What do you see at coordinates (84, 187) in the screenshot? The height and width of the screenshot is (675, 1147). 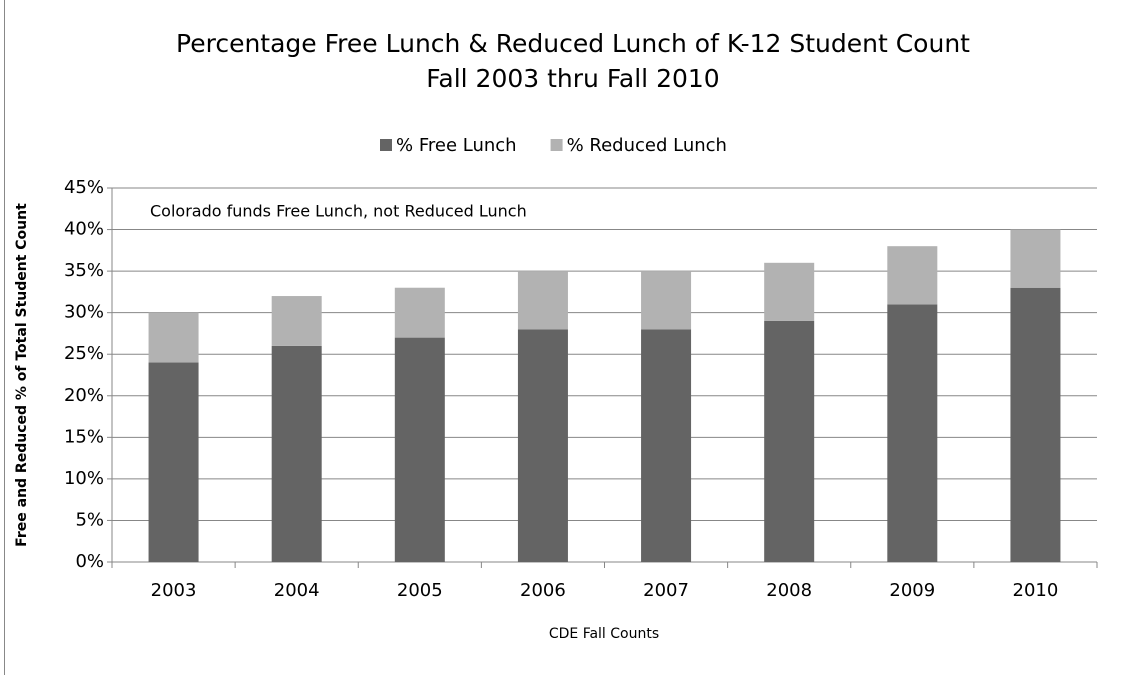 I see `y-tick-label: 45%` at bounding box center [84, 187].